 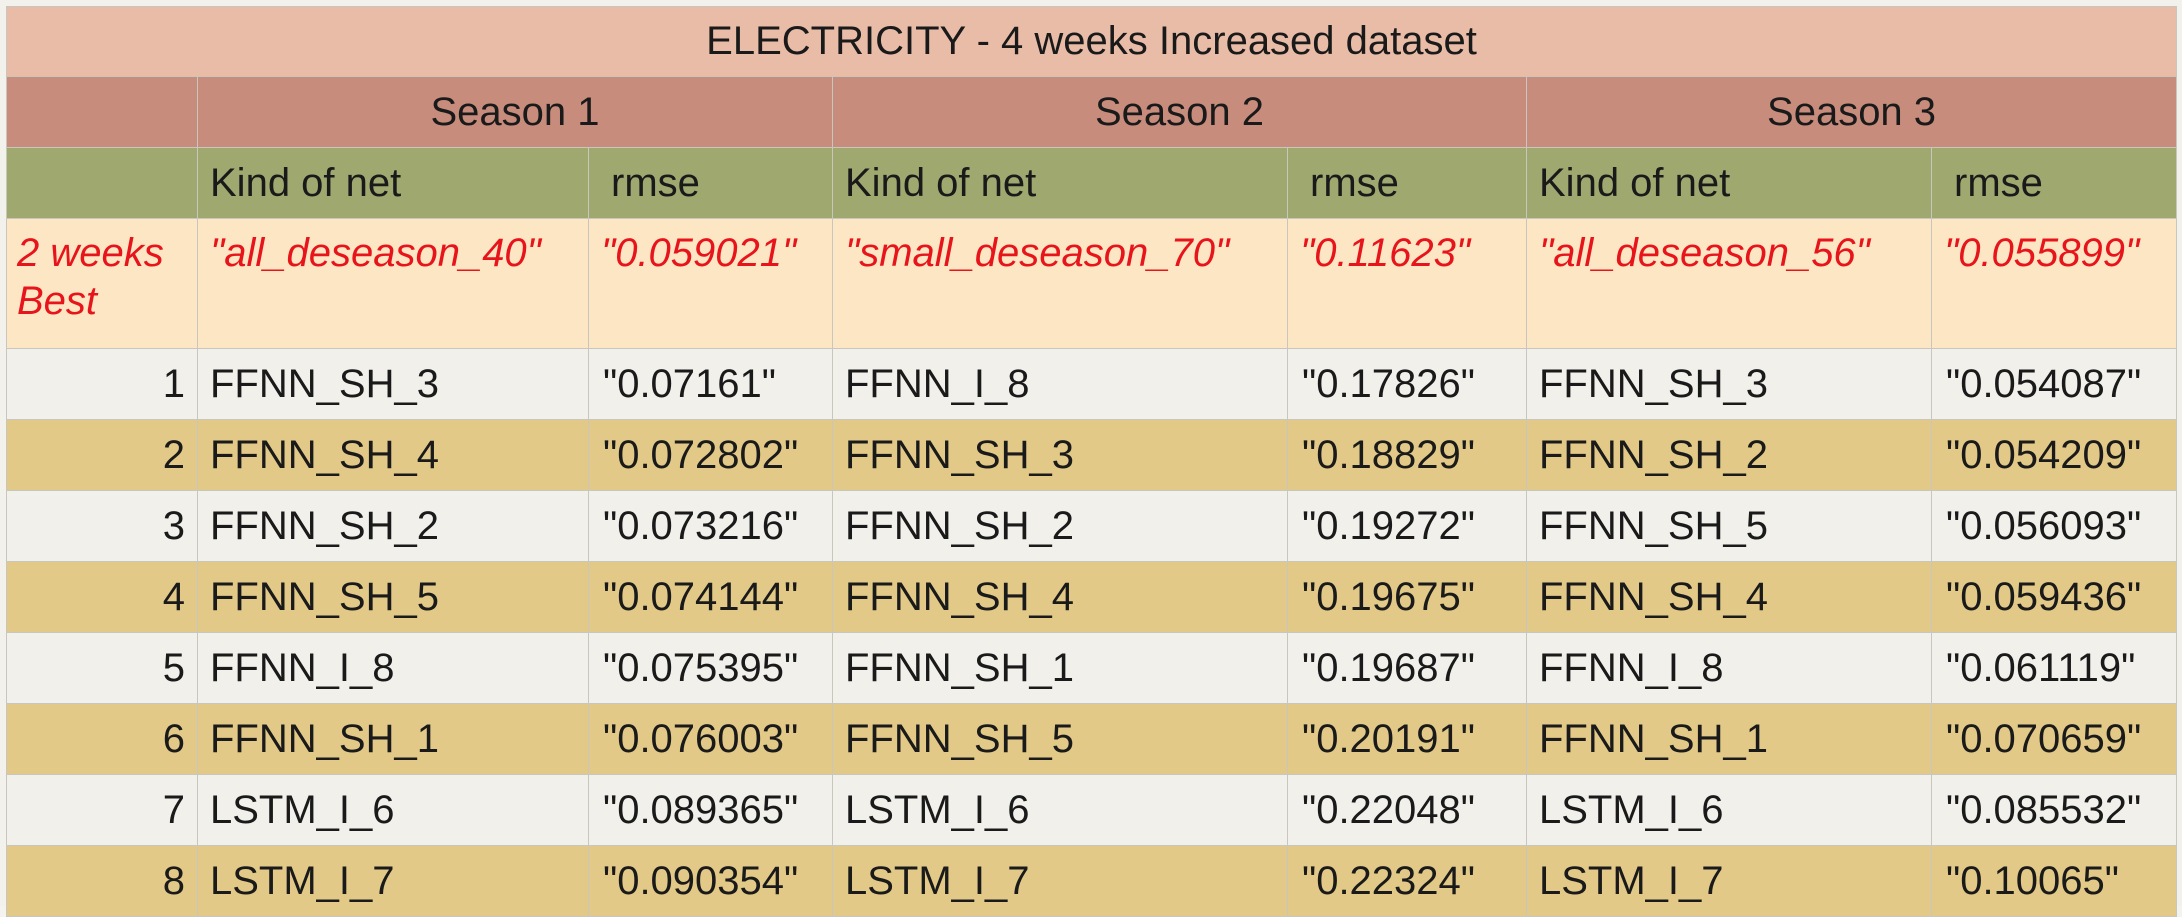 What do you see at coordinates (710, 384) in the screenshot?
I see `rmse-cell: "0.07161"` at bounding box center [710, 384].